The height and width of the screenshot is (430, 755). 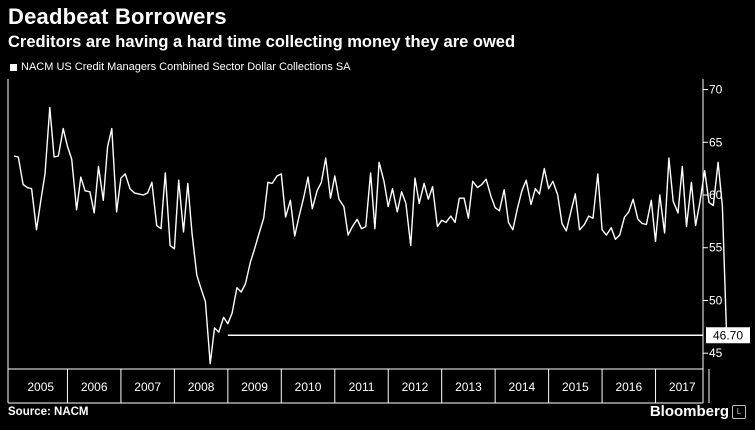 What do you see at coordinates (689, 411) in the screenshot?
I see `brand-logo: Bloomberg` at bounding box center [689, 411].